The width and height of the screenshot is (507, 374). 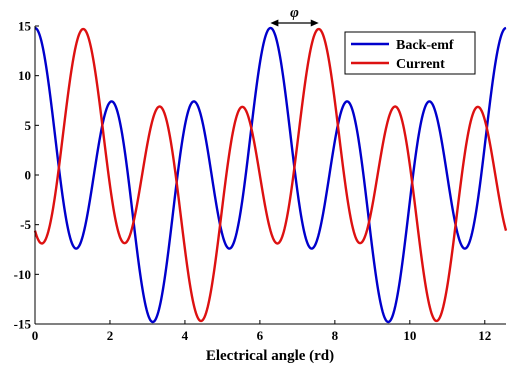 I want to click on y-tick-label: 0, so click(x=28, y=175).